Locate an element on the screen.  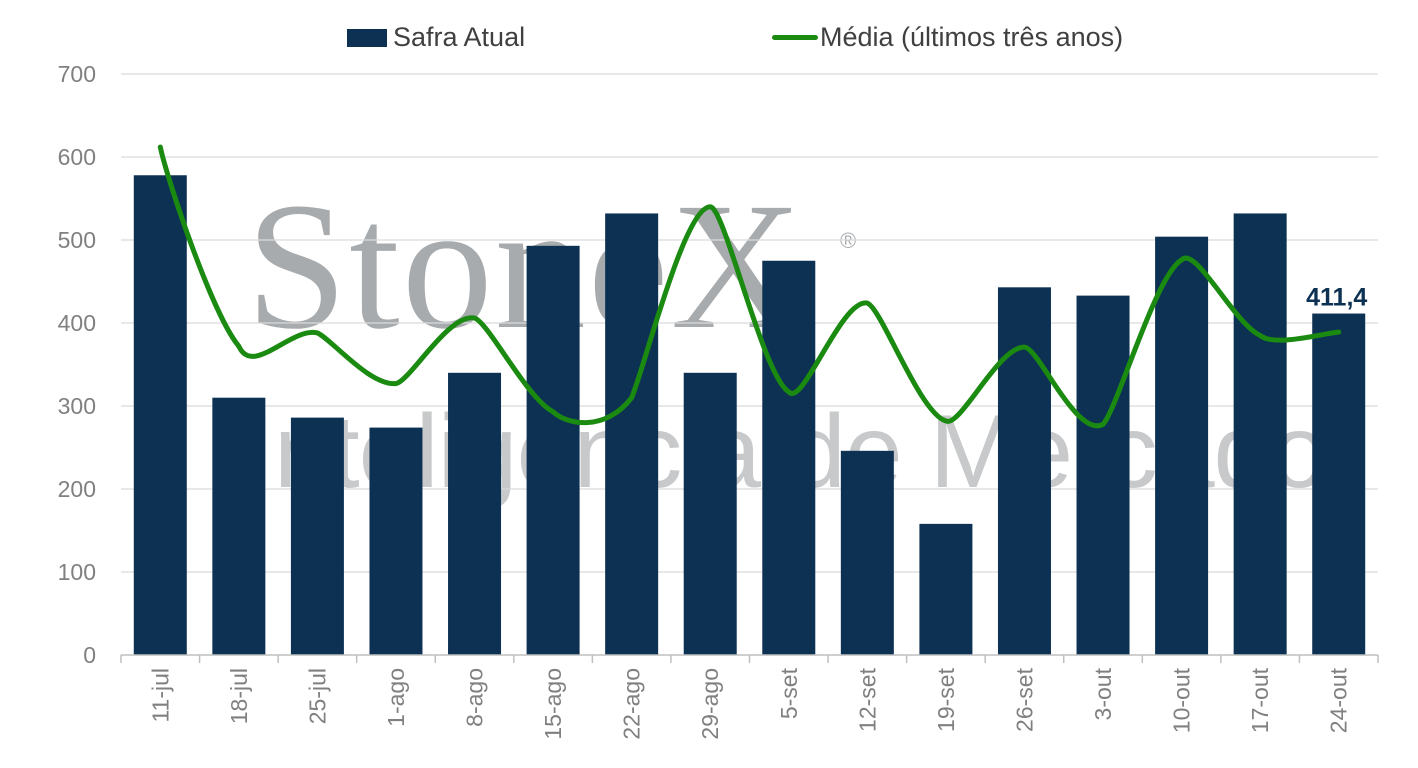
legend-bar-label: Safra Atual is located at coordinates (459, 37).